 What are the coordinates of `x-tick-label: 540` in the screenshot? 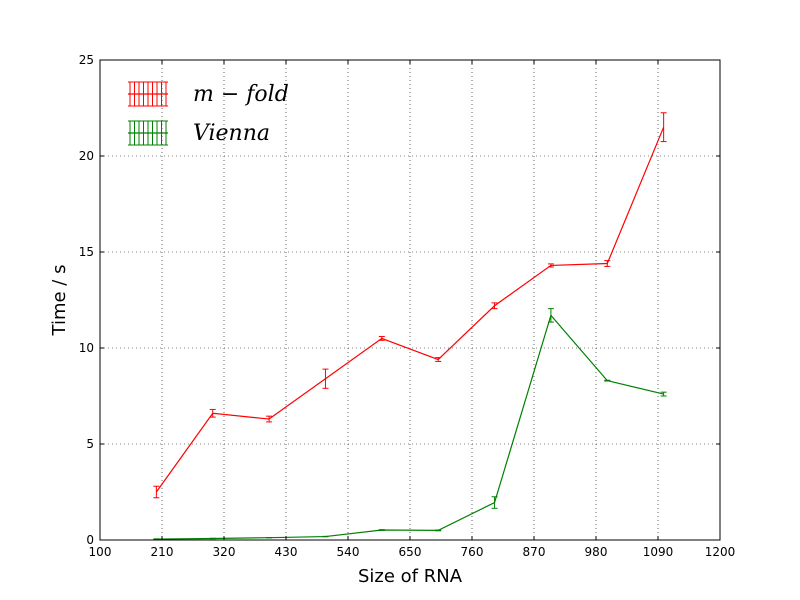 It's located at (348, 552).